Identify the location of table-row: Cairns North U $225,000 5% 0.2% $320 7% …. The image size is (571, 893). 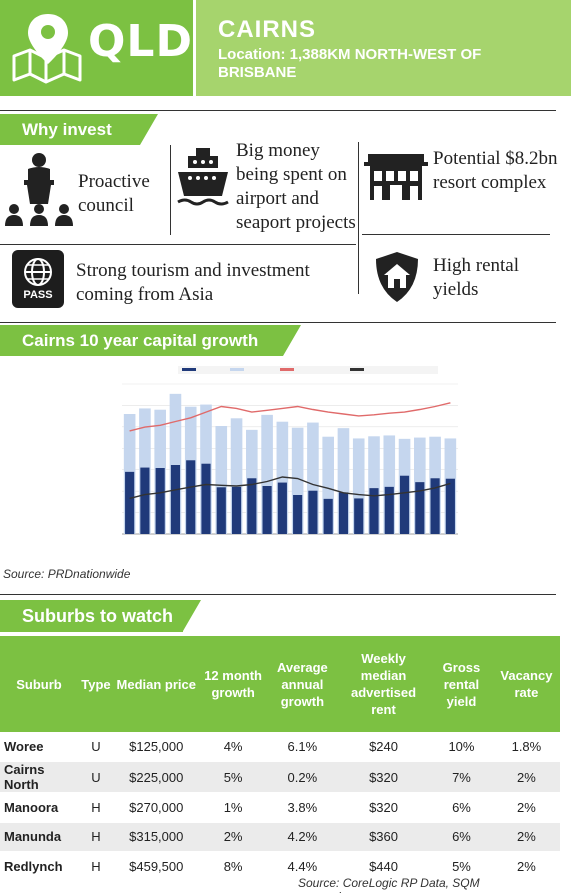
(280, 777).